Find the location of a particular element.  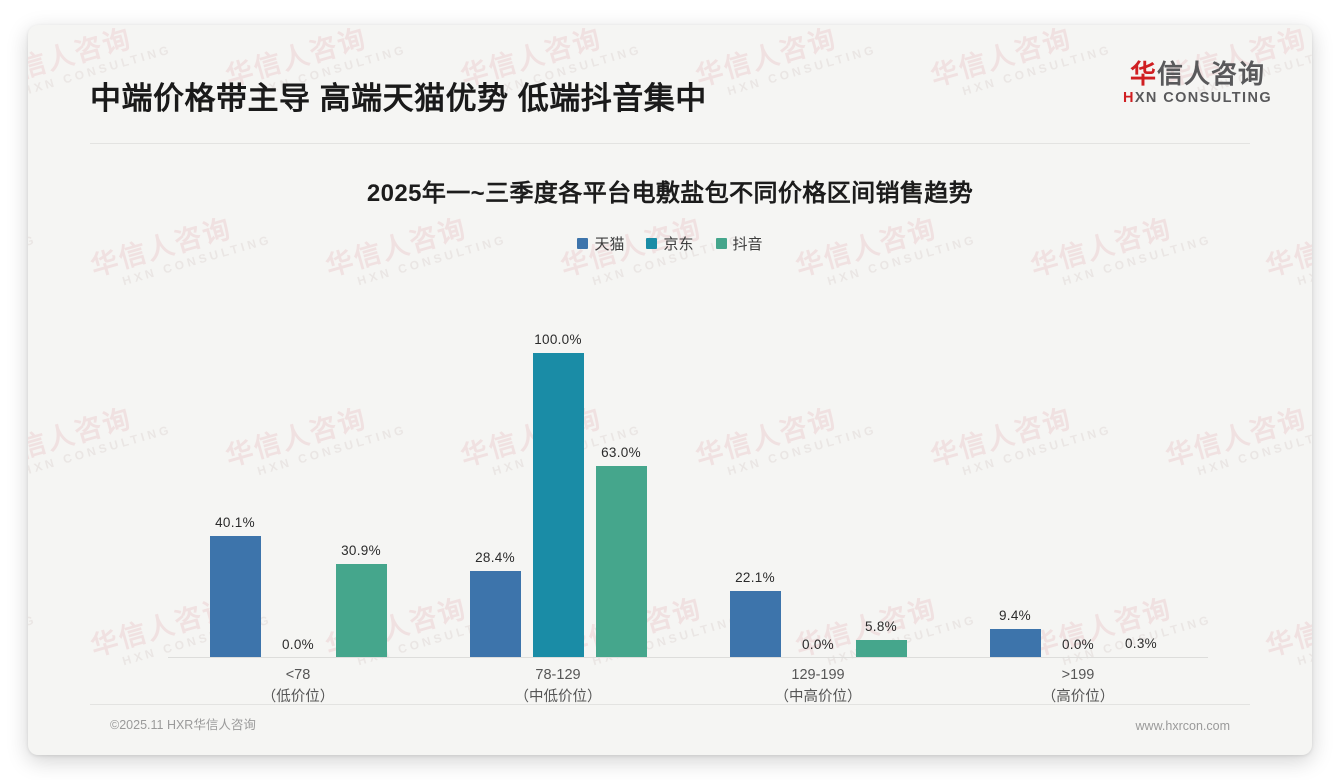

logo-cn-highlight: 华 is located at coordinates (1143, 74).